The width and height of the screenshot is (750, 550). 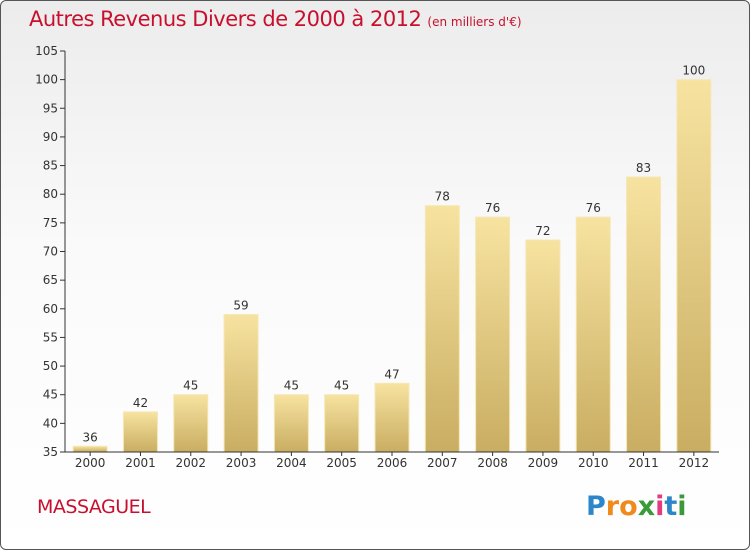 I want to click on logo-letter: r, so click(x=612, y=506).